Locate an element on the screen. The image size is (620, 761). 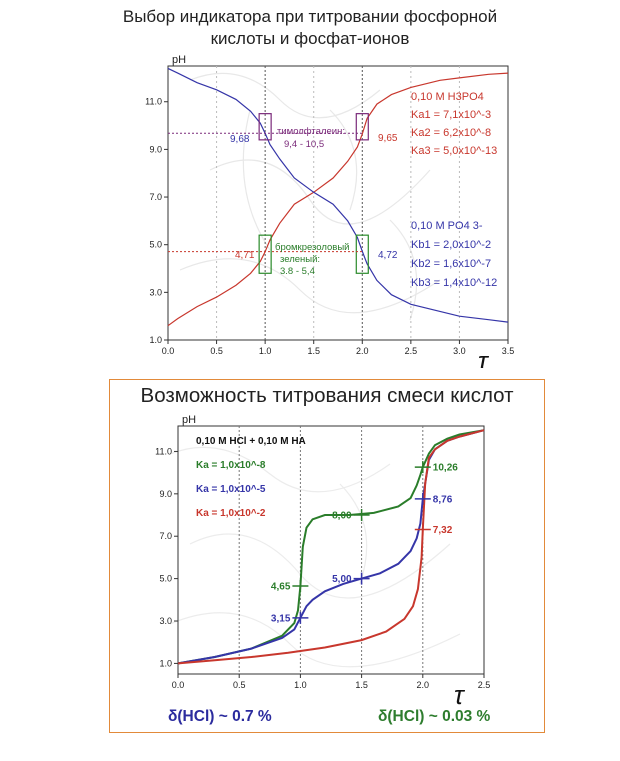
svg-text: 0,10 M PO4 3- is located at coordinates (447, 226).